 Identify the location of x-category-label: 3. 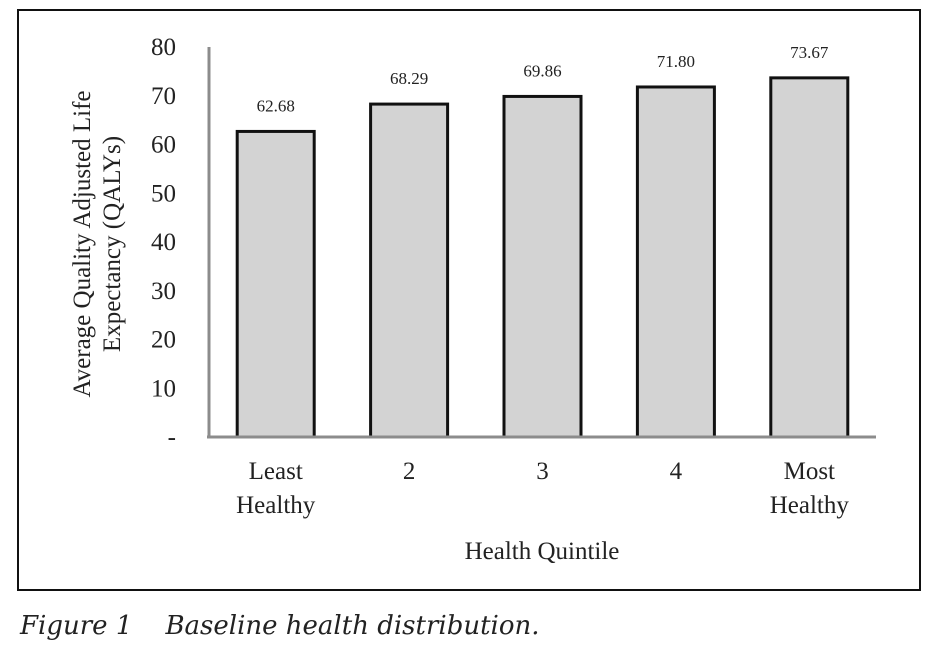
(542, 471).